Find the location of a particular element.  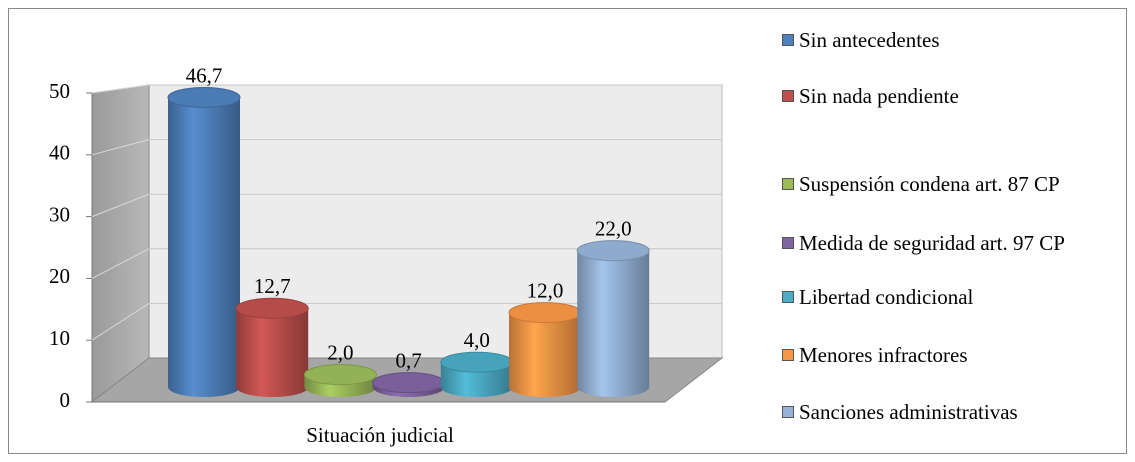

legend-item: Sin nada pendiente is located at coordinates (947, 96).